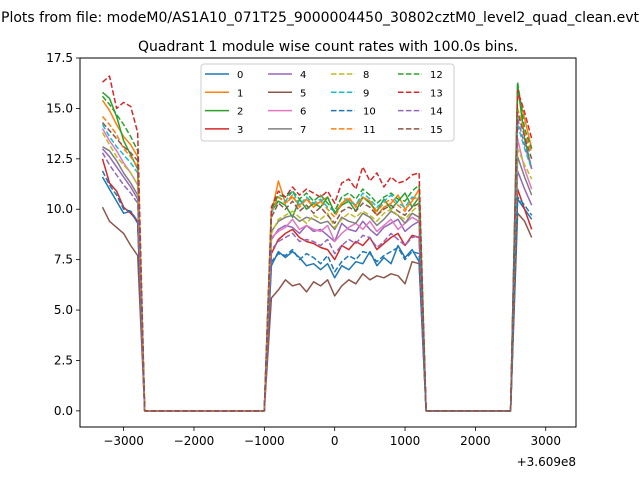 This screenshot has width=640, height=480. I want to click on legend-label-13: 13, so click(436, 93).